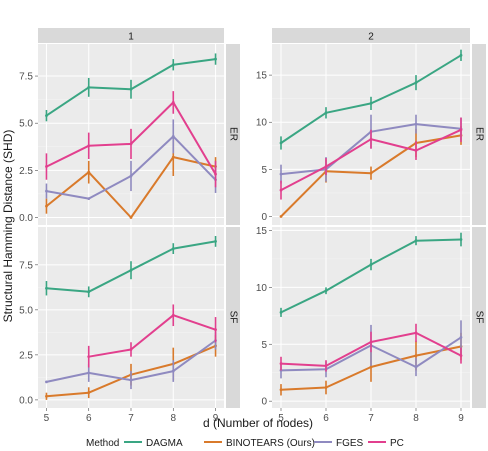 The height and width of the screenshot is (451, 488). Describe the element at coordinates (264, 402) in the screenshot. I see `panel-2-sf-ytick-label: 0` at that location.